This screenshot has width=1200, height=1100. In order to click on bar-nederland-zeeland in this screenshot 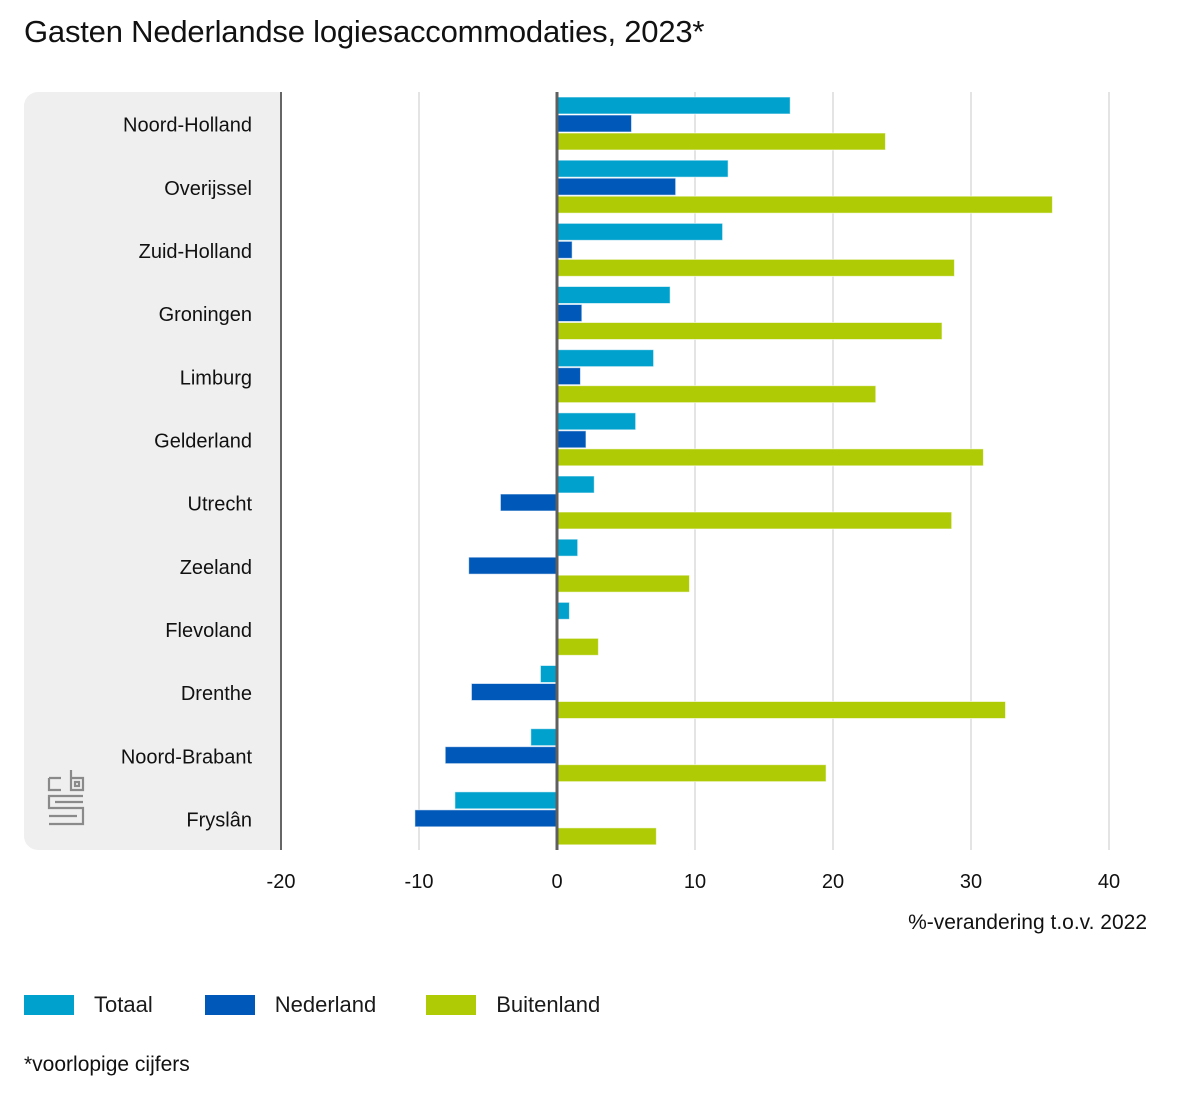, I will do `click(513, 565)`.